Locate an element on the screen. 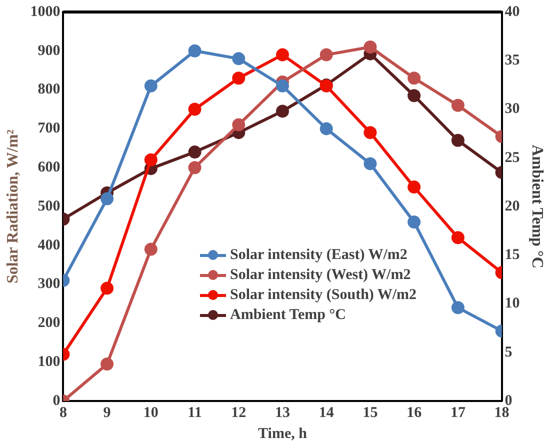  y2-tick-label: 10 is located at coordinates (512, 304).